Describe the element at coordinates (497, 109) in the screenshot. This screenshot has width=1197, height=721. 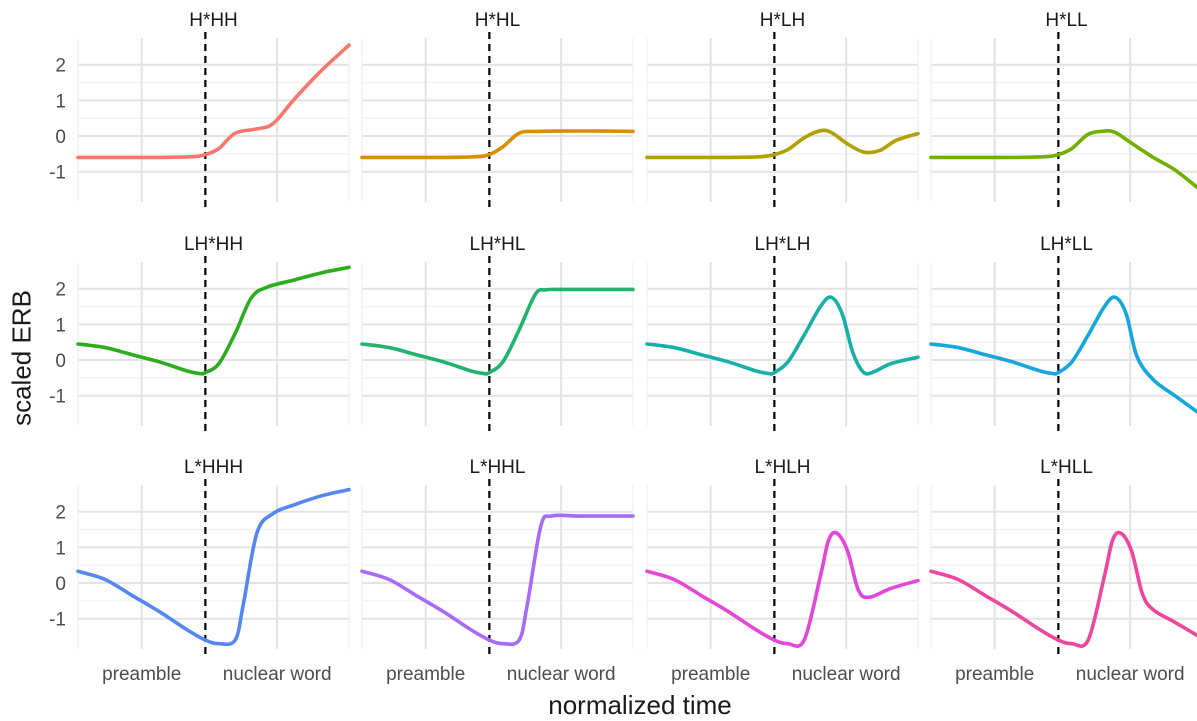
I see `panel-hstarhl: H*HL` at that location.